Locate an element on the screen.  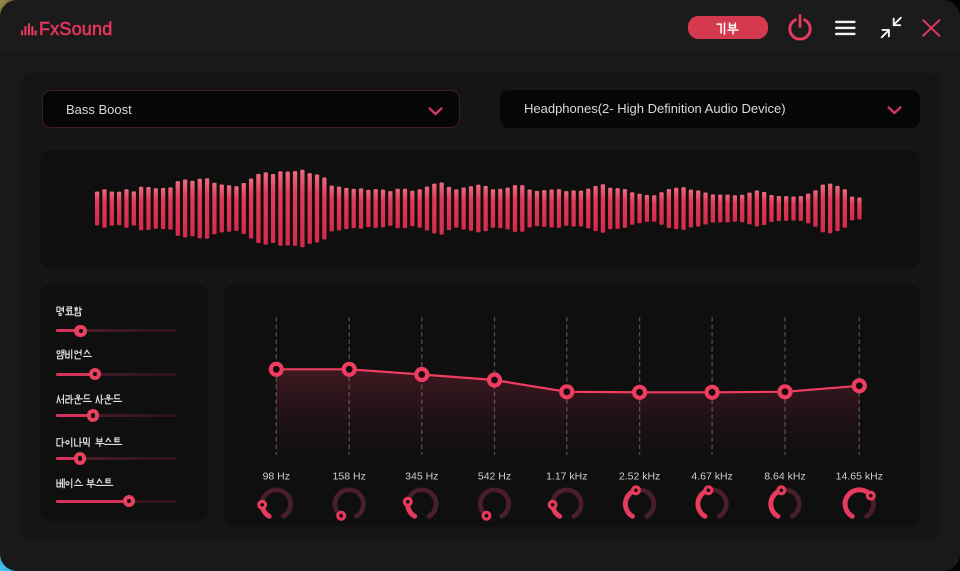
svg-text: 345 Hz is located at coordinates (421, 477).